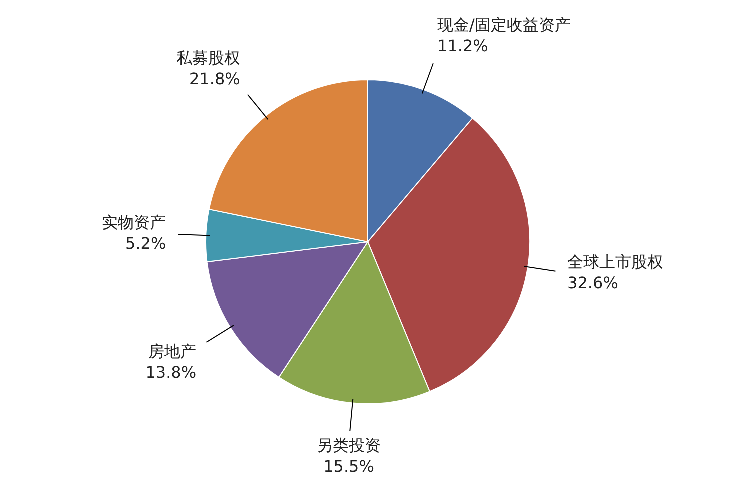 The width and height of the screenshot is (735, 484). I want to click on slice-label: 全球上市股权, so click(616, 262).